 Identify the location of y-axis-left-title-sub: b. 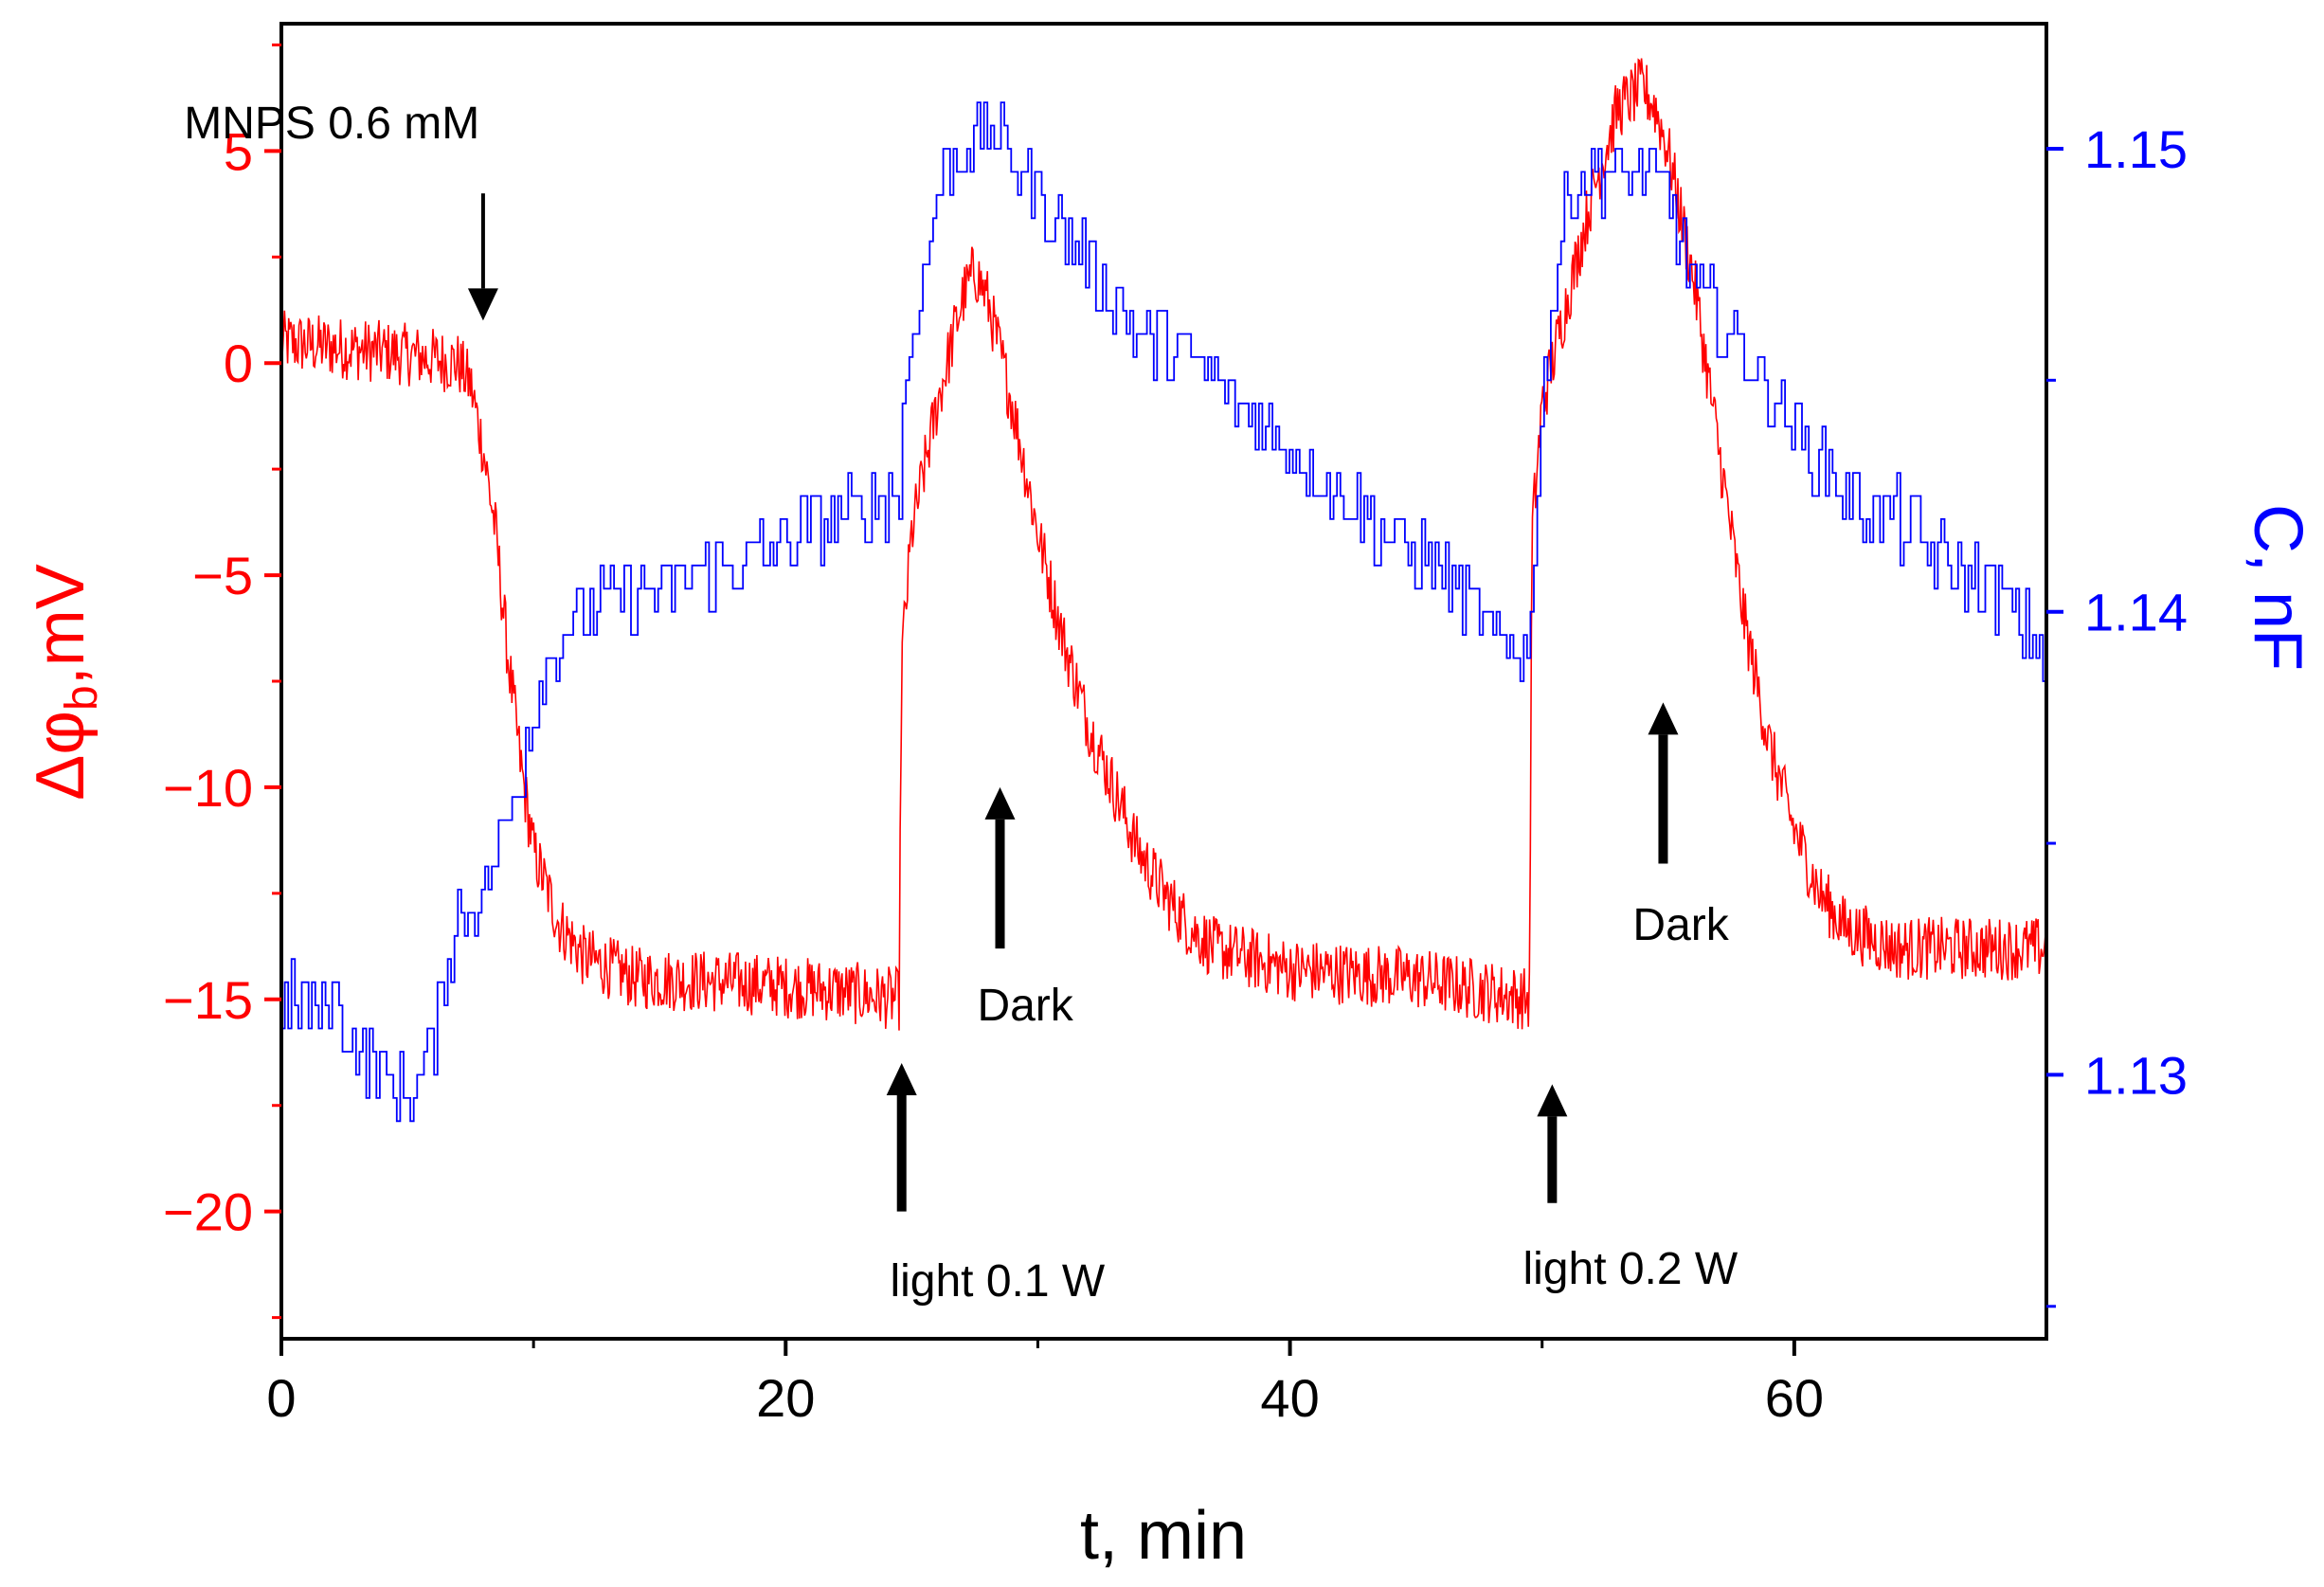
(82, 698).